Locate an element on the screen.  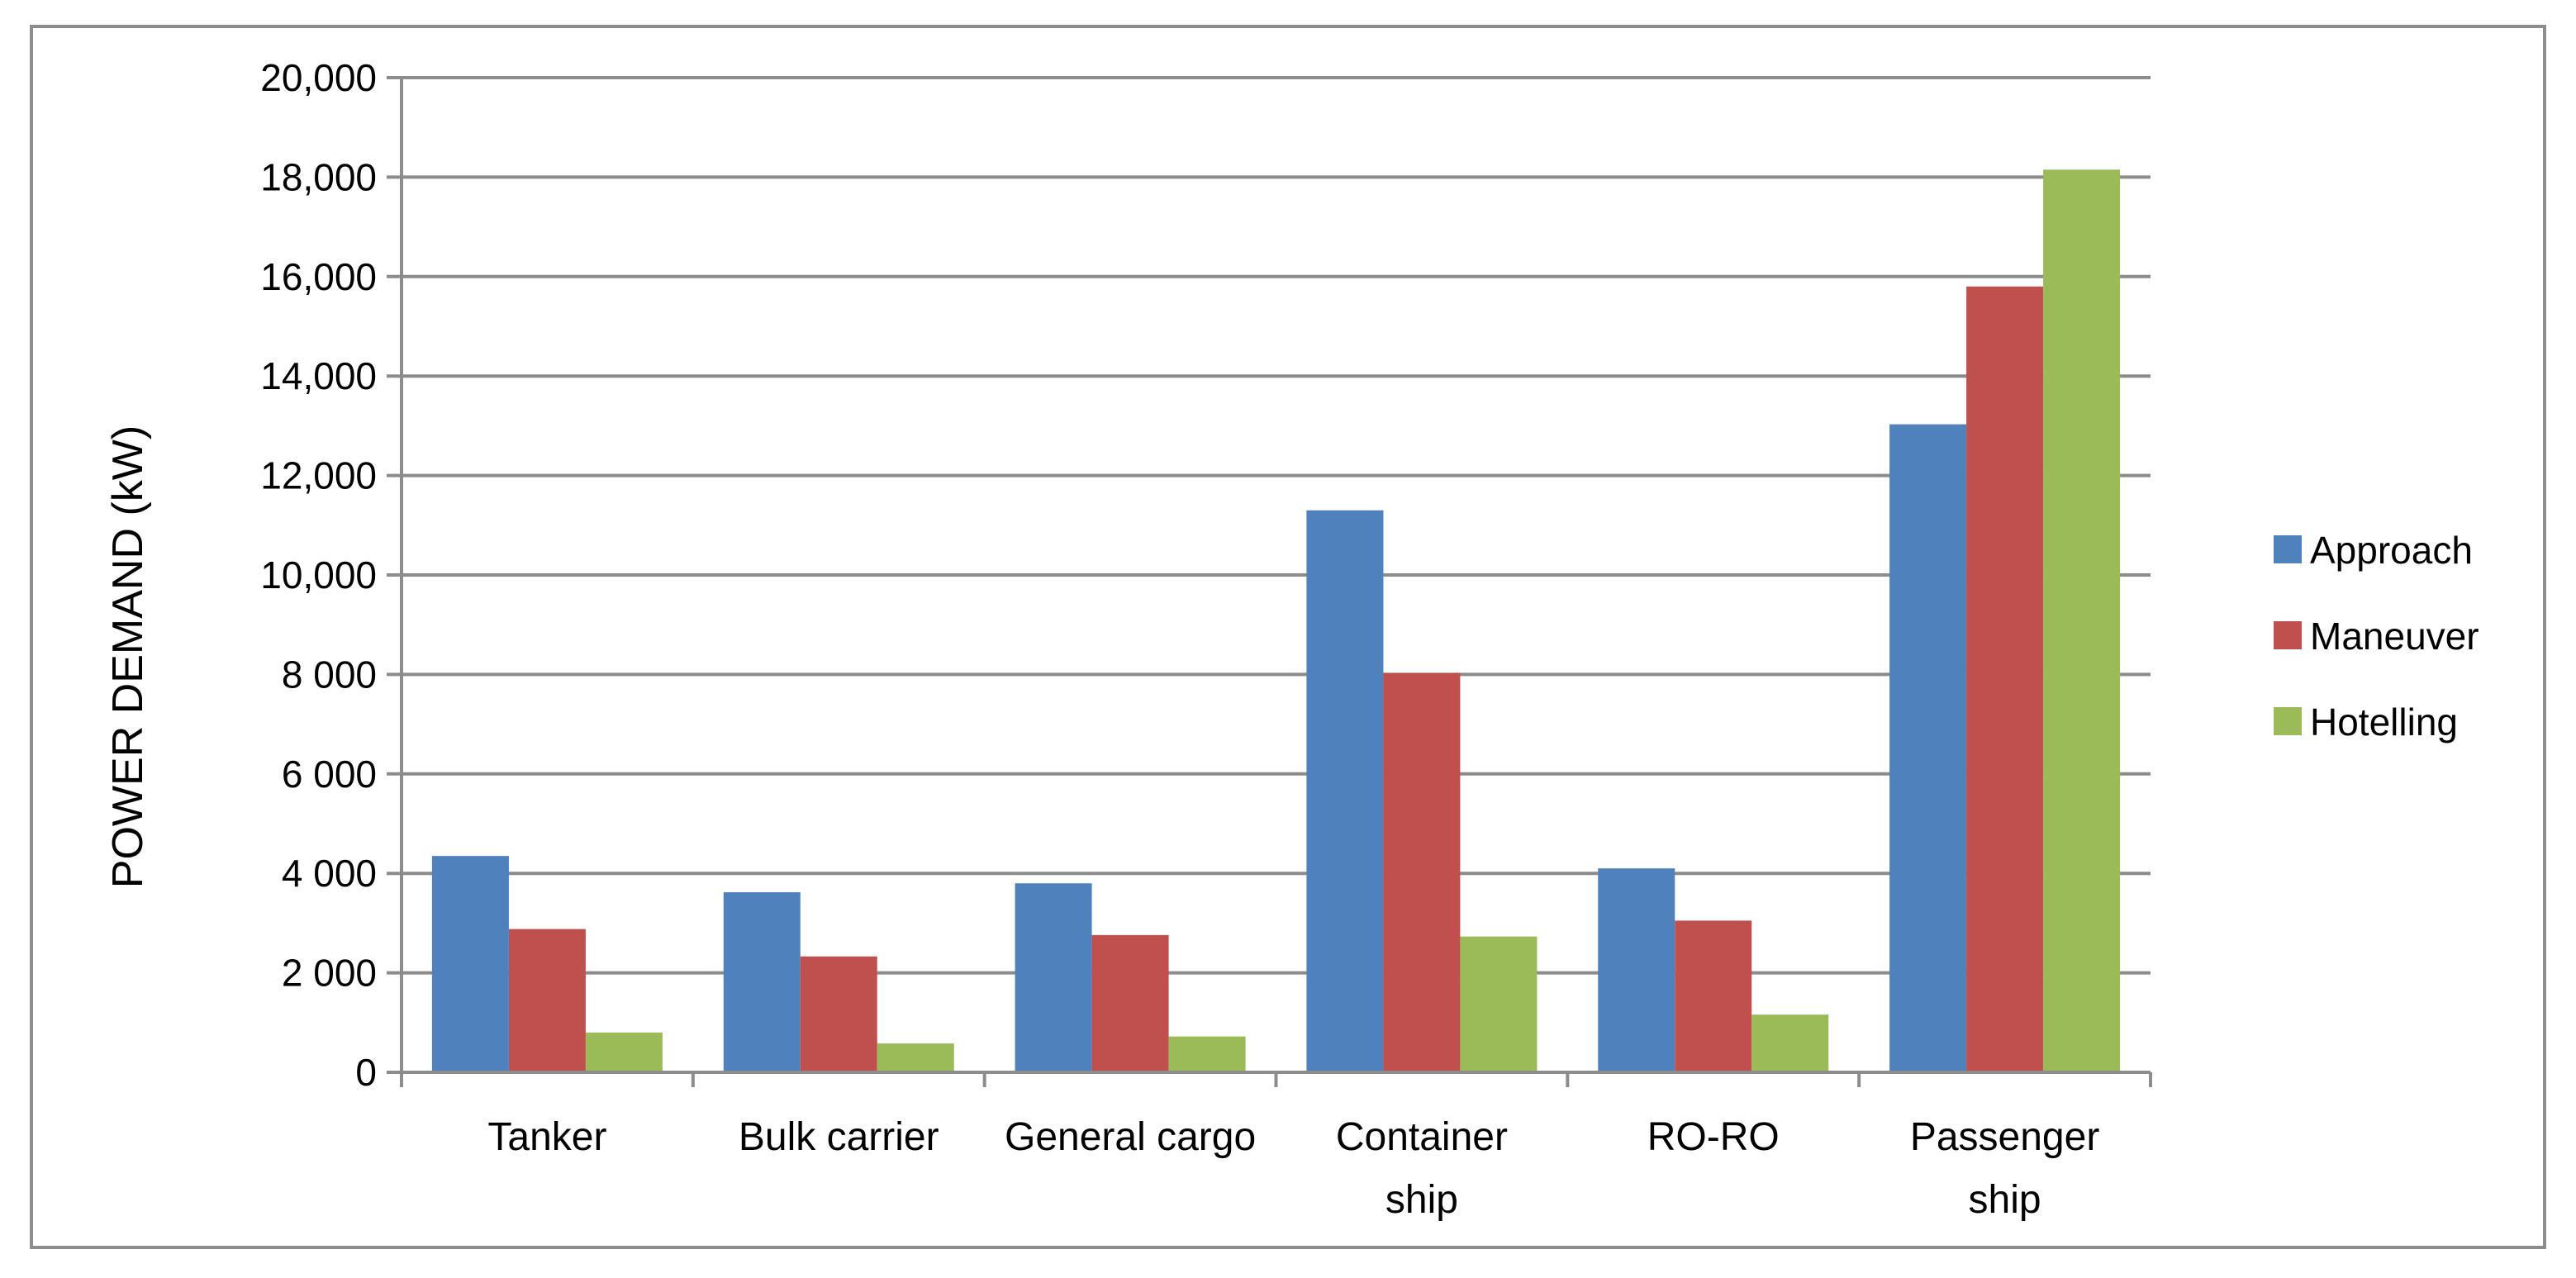
x-tick-label: Bulk carrier is located at coordinates (839, 1137).